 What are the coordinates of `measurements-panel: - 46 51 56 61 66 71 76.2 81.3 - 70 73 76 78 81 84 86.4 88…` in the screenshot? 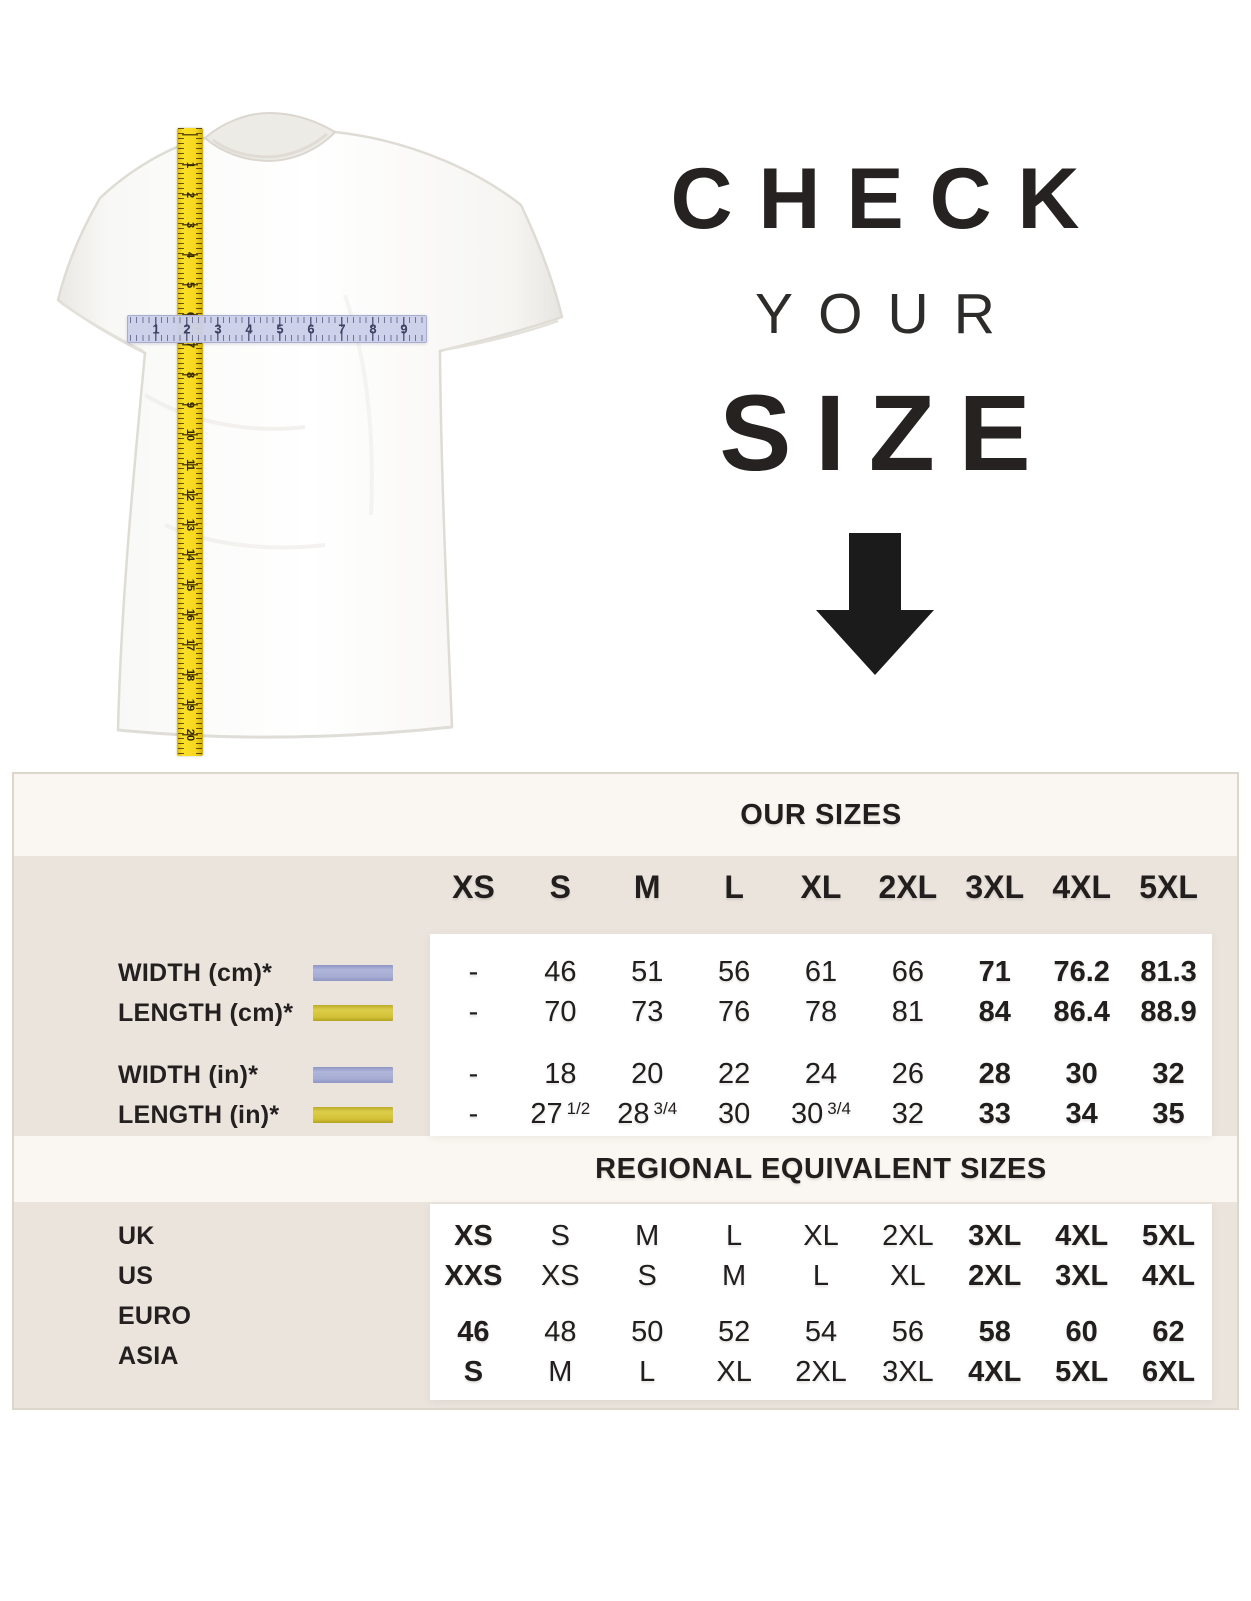 It's located at (821, 1035).